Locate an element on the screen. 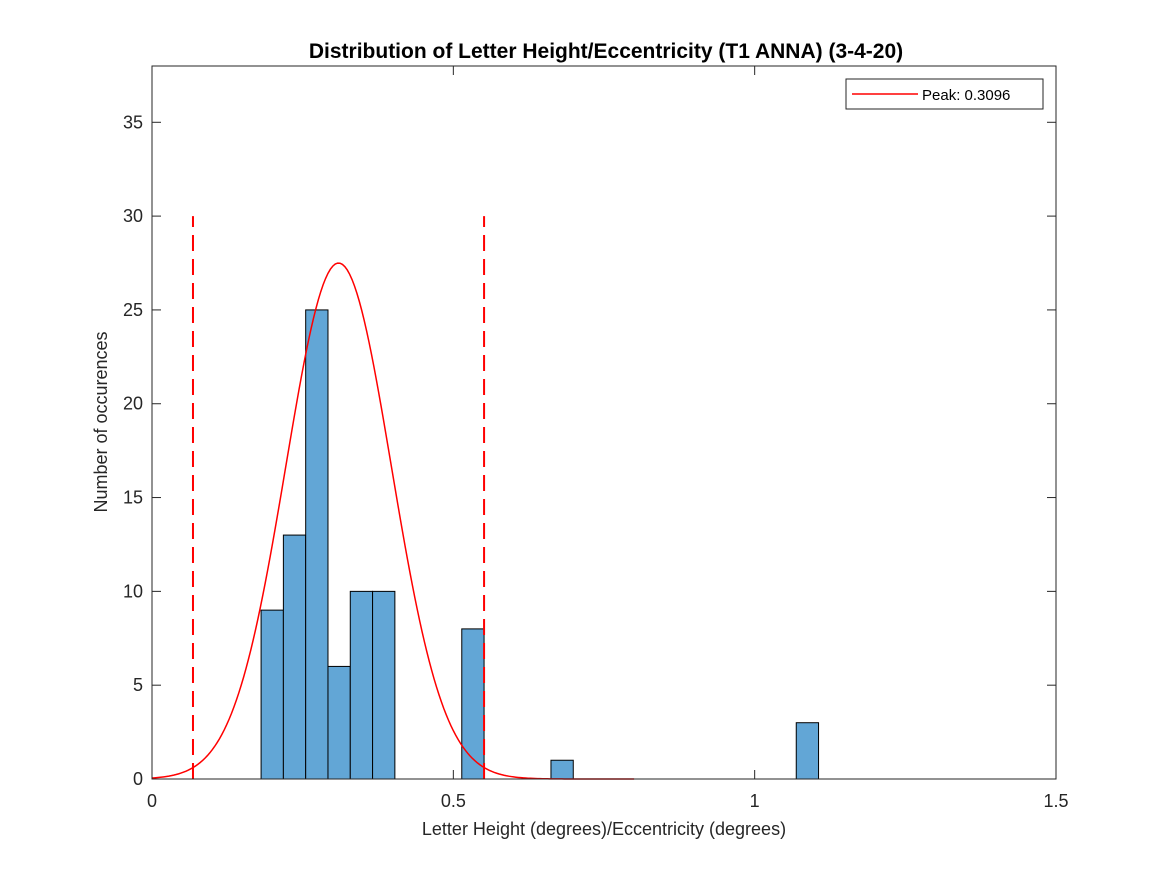  x-tick-label-3: 1.5 is located at coordinates (1055, 801).